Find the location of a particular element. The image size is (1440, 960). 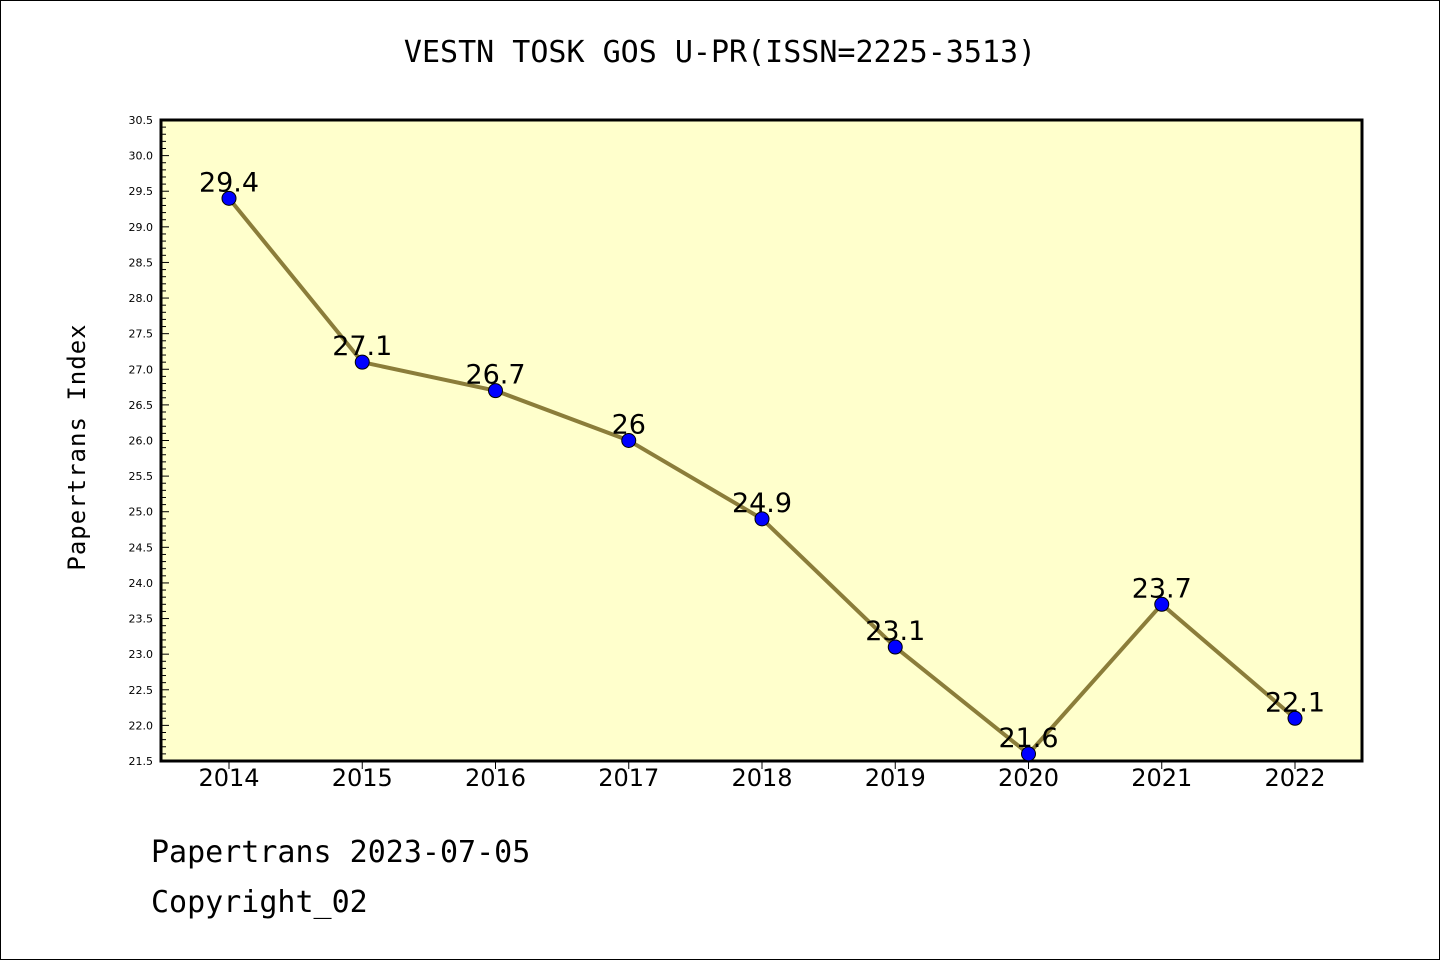

y-axis-label: Papertrans Index is located at coordinates (77, 446).